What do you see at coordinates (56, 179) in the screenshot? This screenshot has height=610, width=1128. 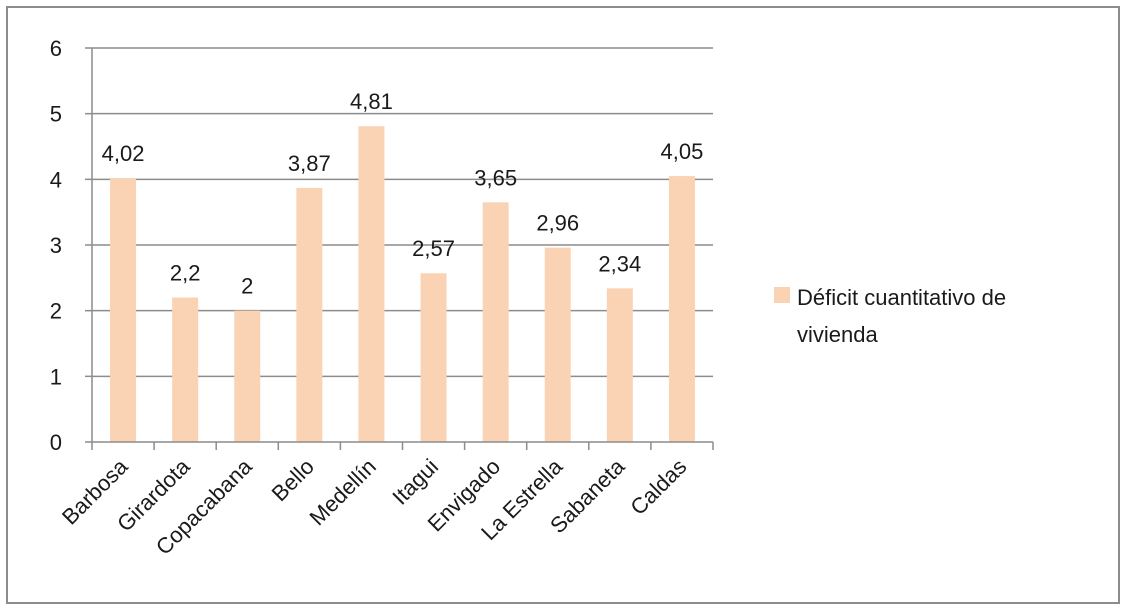 I see `y-tick-label: 4` at bounding box center [56, 179].